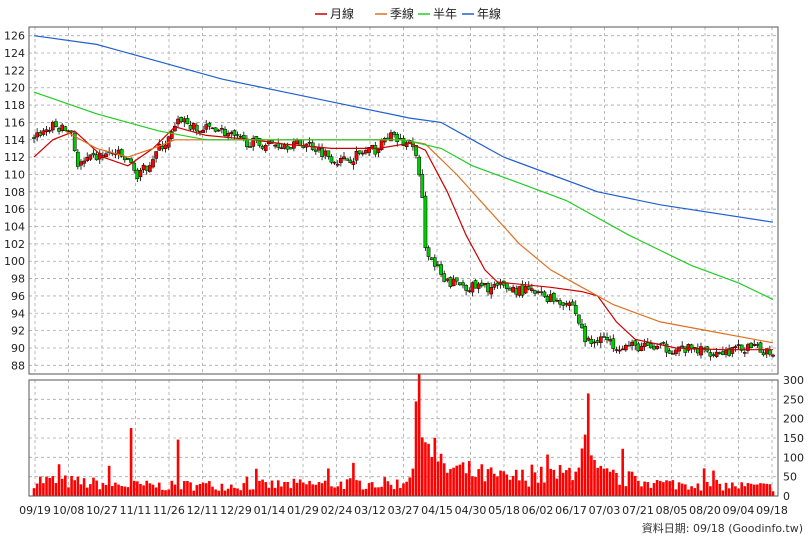 The image size is (808, 544). What do you see at coordinates (337, 510) in the screenshot?
I see `date-tick-label: 02/24` at bounding box center [337, 510].